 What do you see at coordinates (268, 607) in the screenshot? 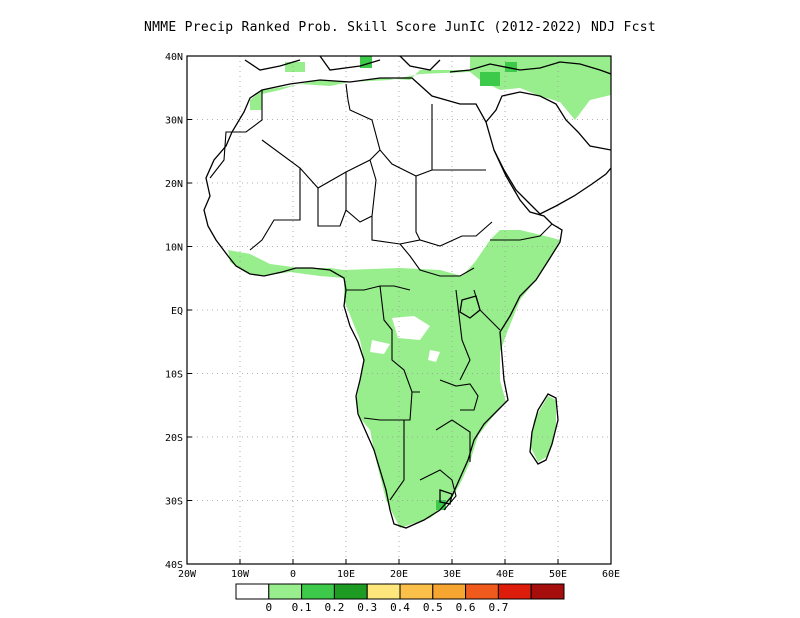
I see `colorbar-label: 0` at bounding box center [268, 607].